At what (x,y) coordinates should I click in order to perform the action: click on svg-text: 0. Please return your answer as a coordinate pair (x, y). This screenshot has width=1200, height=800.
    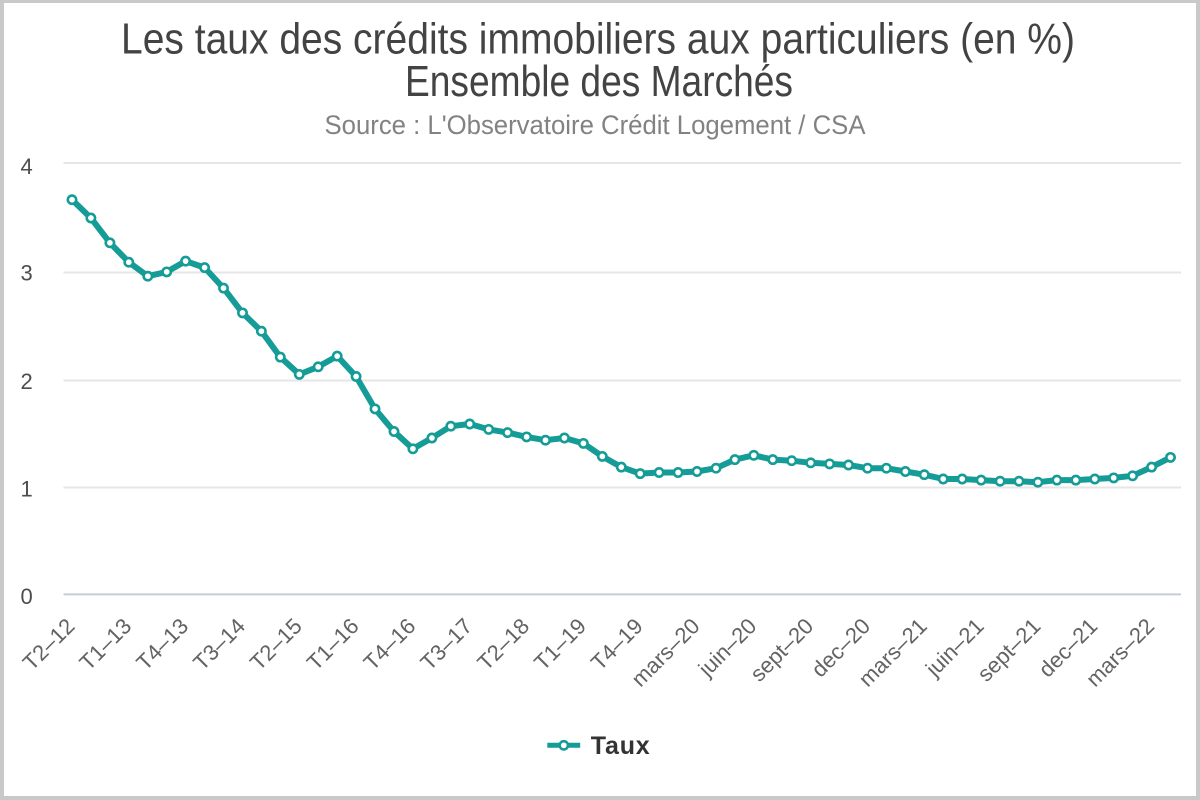
    Looking at the image, I should click on (26, 596).